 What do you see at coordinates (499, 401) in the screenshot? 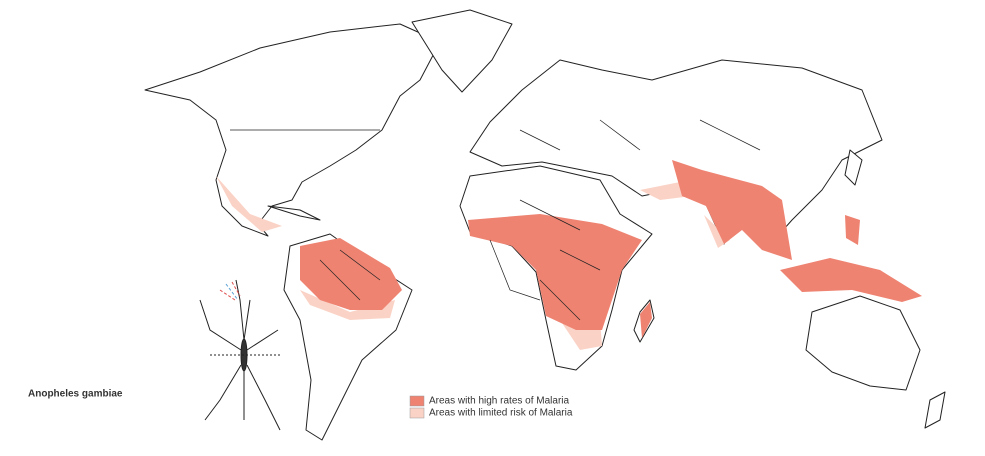
I see `legend-label: Areas with high rates of Malaria` at bounding box center [499, 401].